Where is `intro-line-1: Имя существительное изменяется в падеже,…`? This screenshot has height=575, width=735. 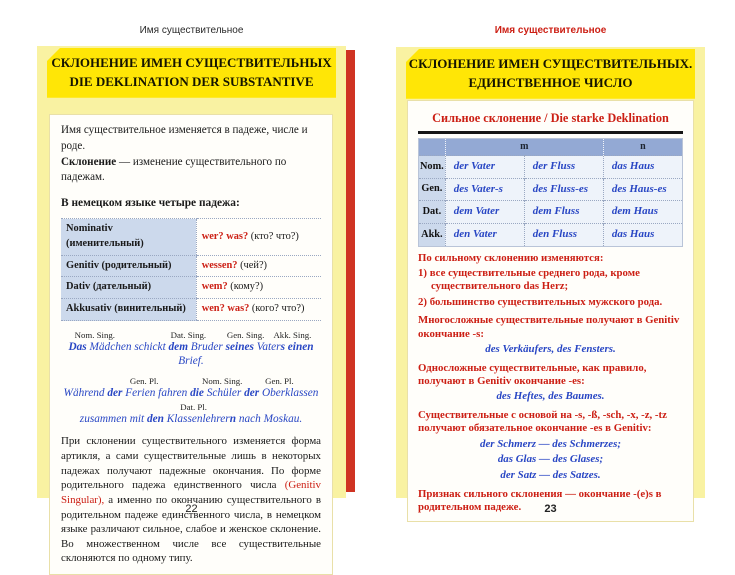
intro-line-1: Имя существительное изменяется в падеже,… is located at coordinates (184, 138).